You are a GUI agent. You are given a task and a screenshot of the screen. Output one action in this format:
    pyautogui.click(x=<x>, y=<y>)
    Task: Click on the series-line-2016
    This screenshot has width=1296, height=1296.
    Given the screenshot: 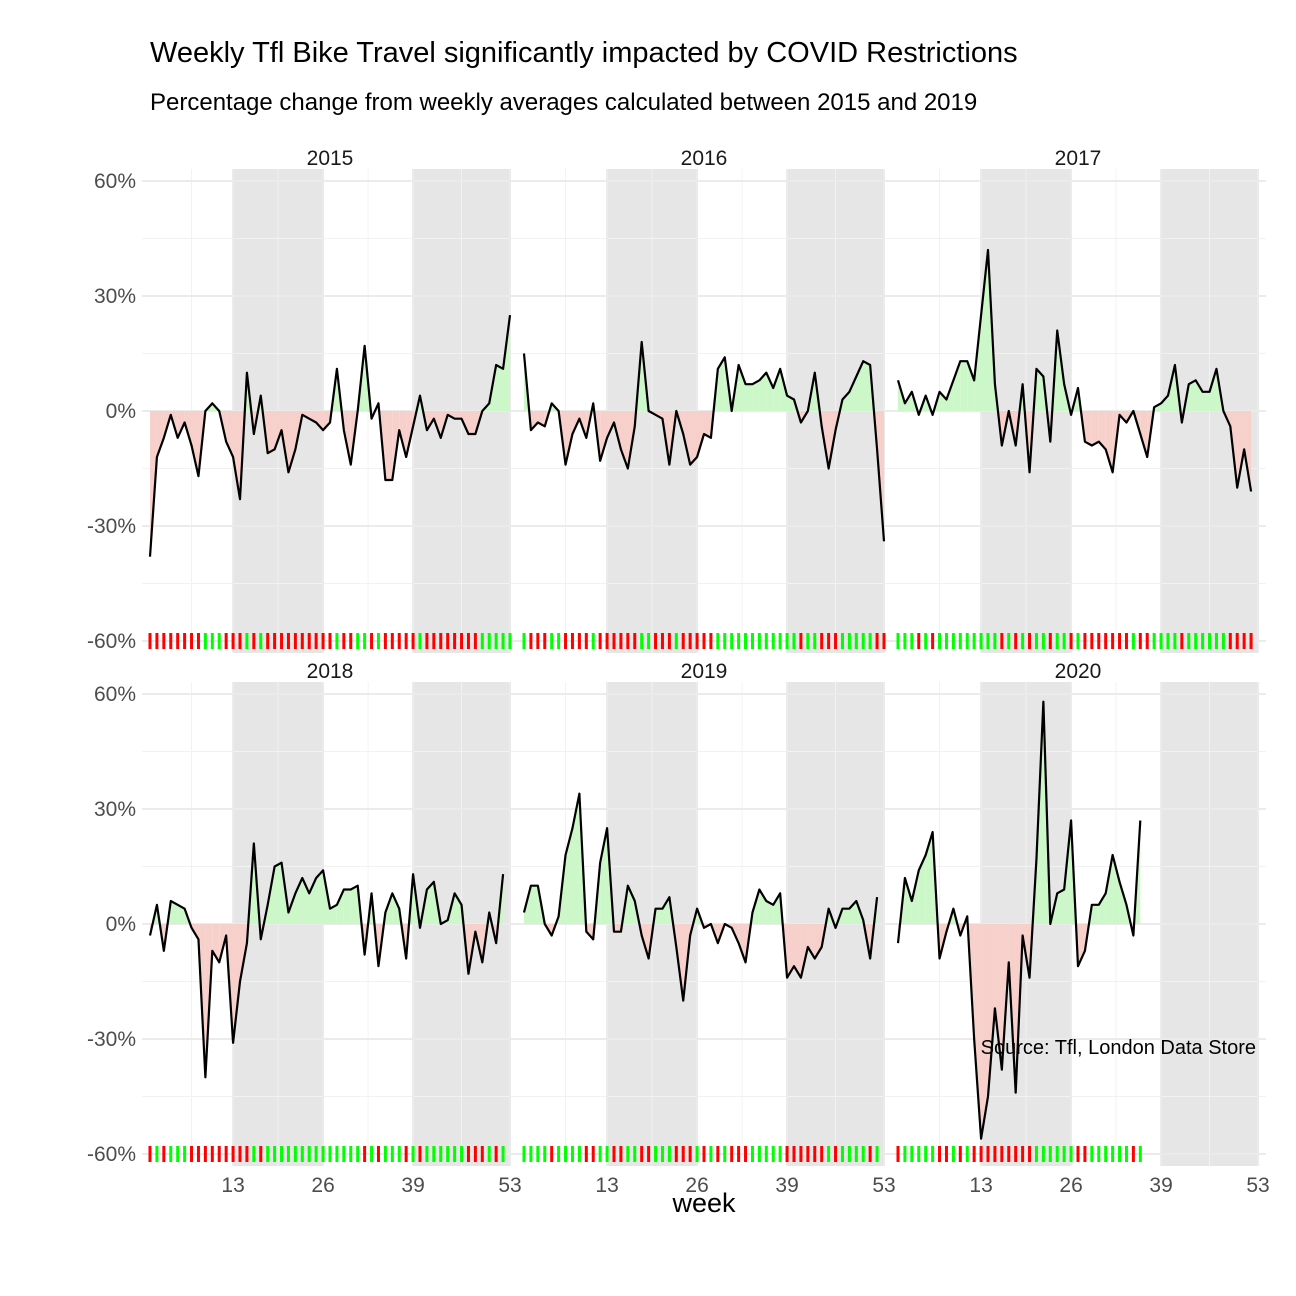 What is the action you would take?
    pyautogui.click(x=704, y=441)
    